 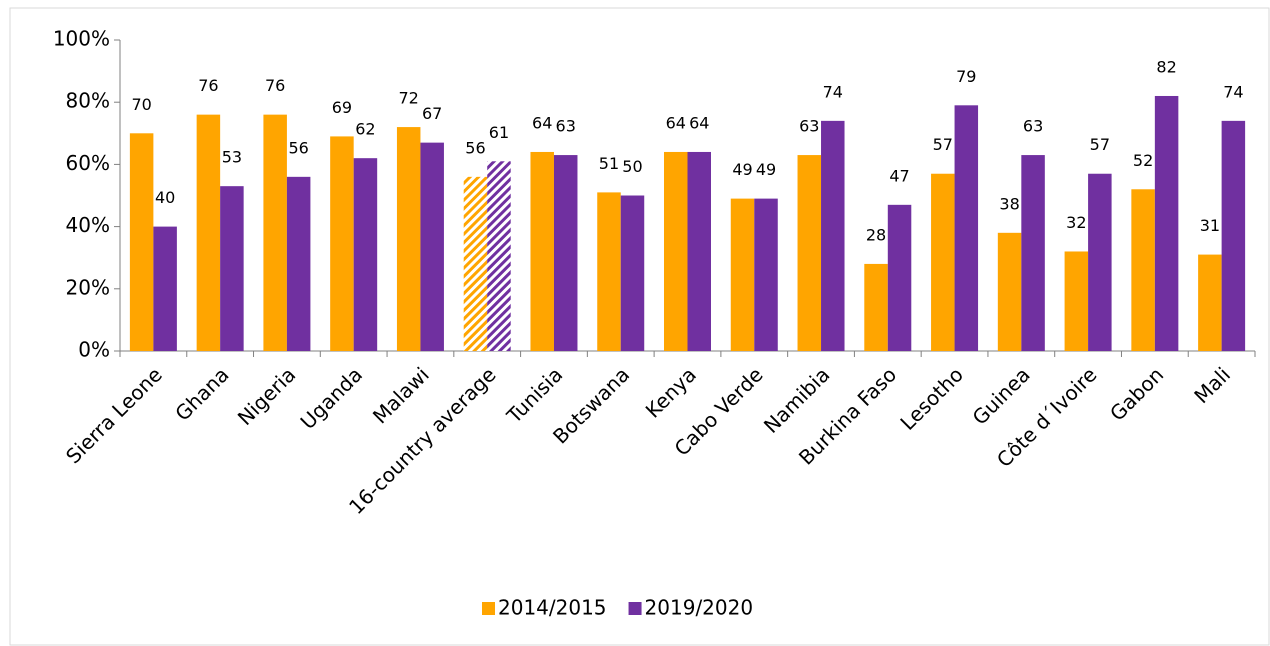 I want to click on data-label: 53, so click(x=232, y=157).